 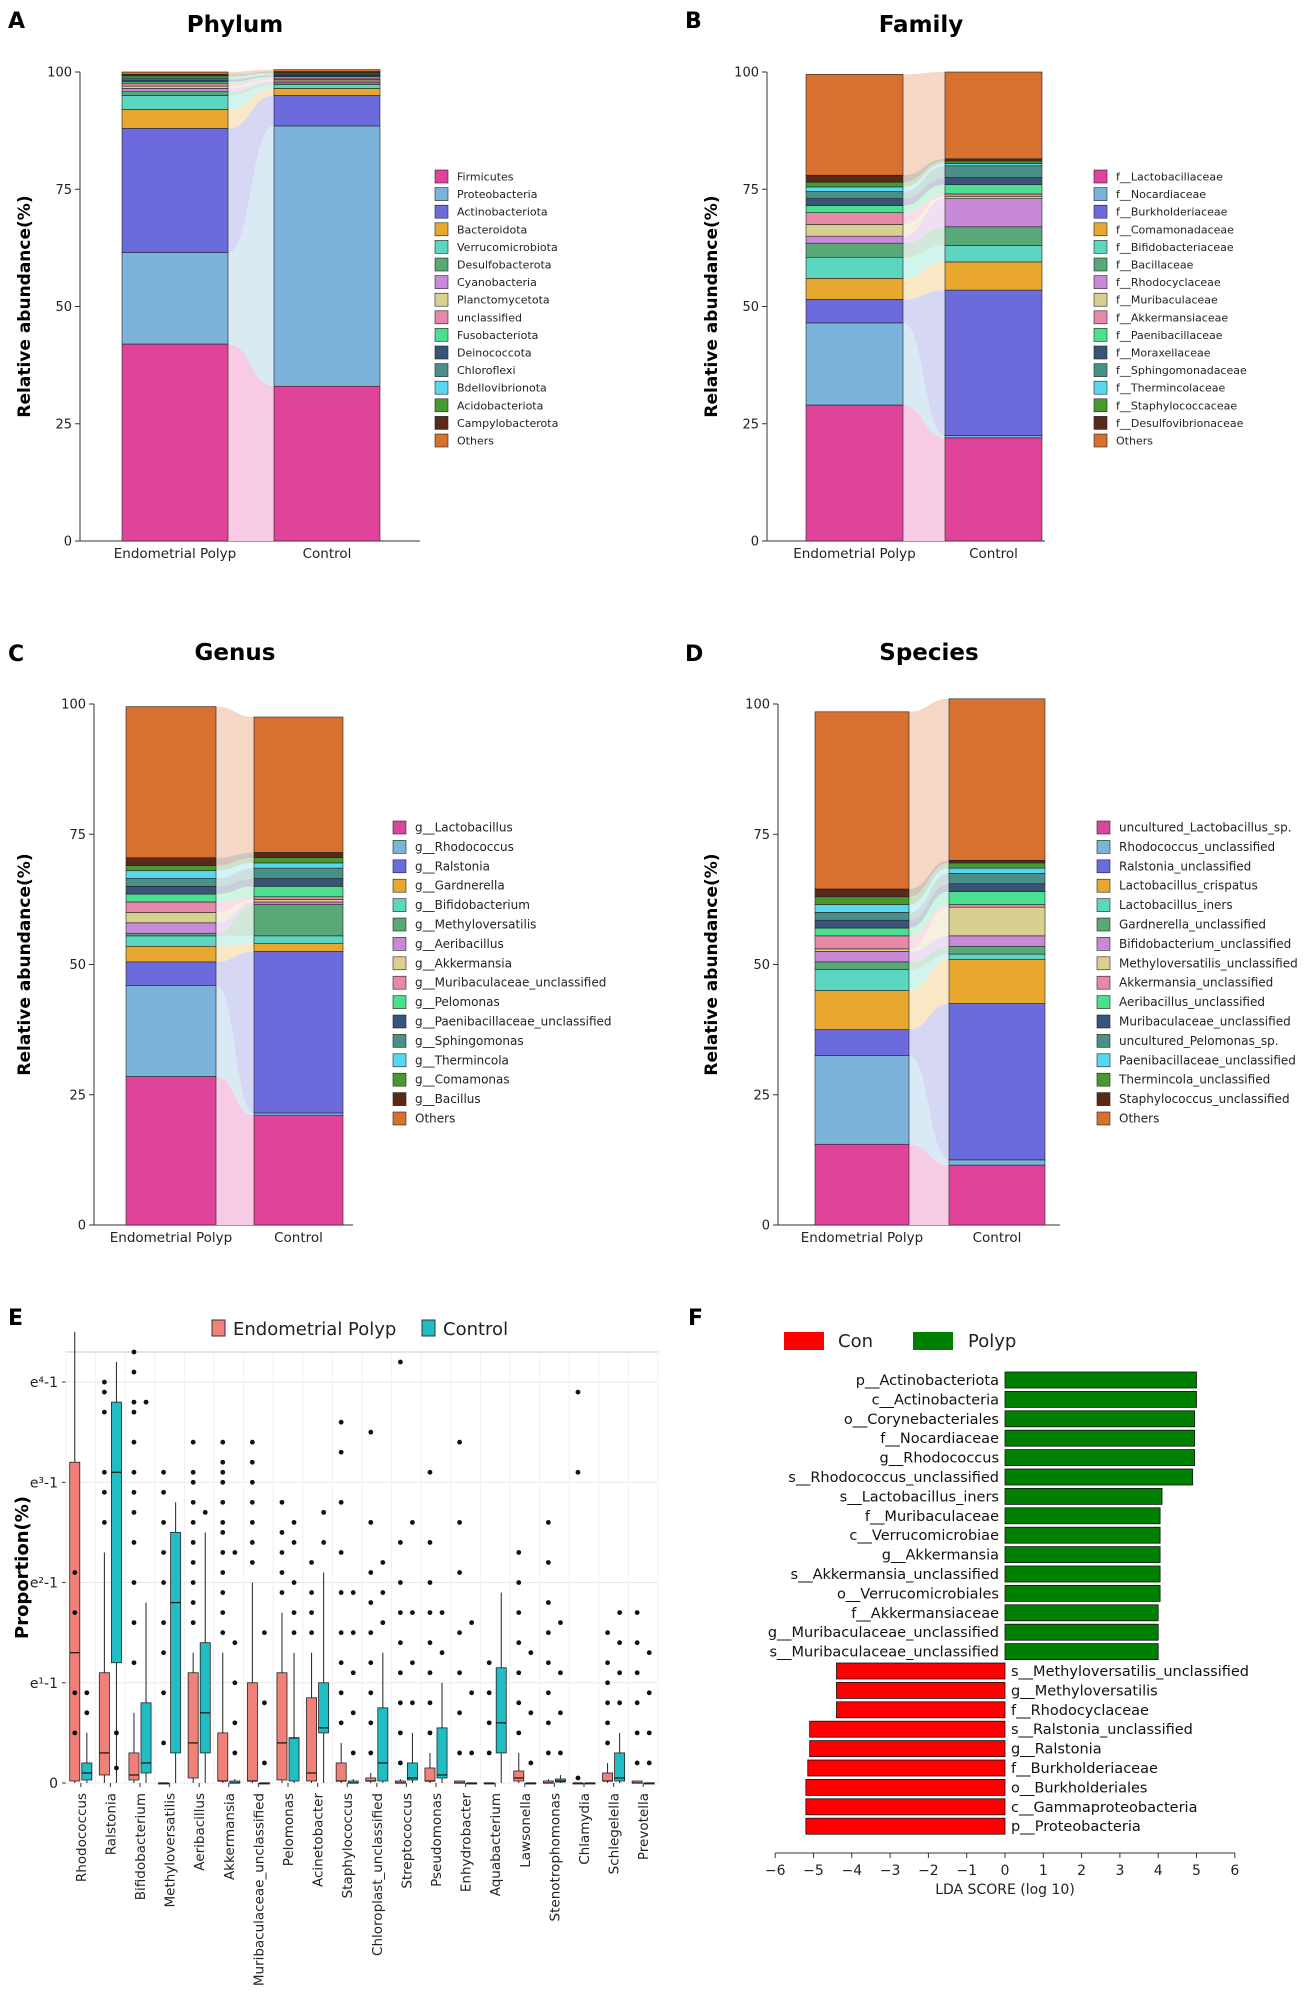 What do you see at coordinates (16, 654) in the screenshot?
I see `panel-label: C` at bounding box center [16, 654].